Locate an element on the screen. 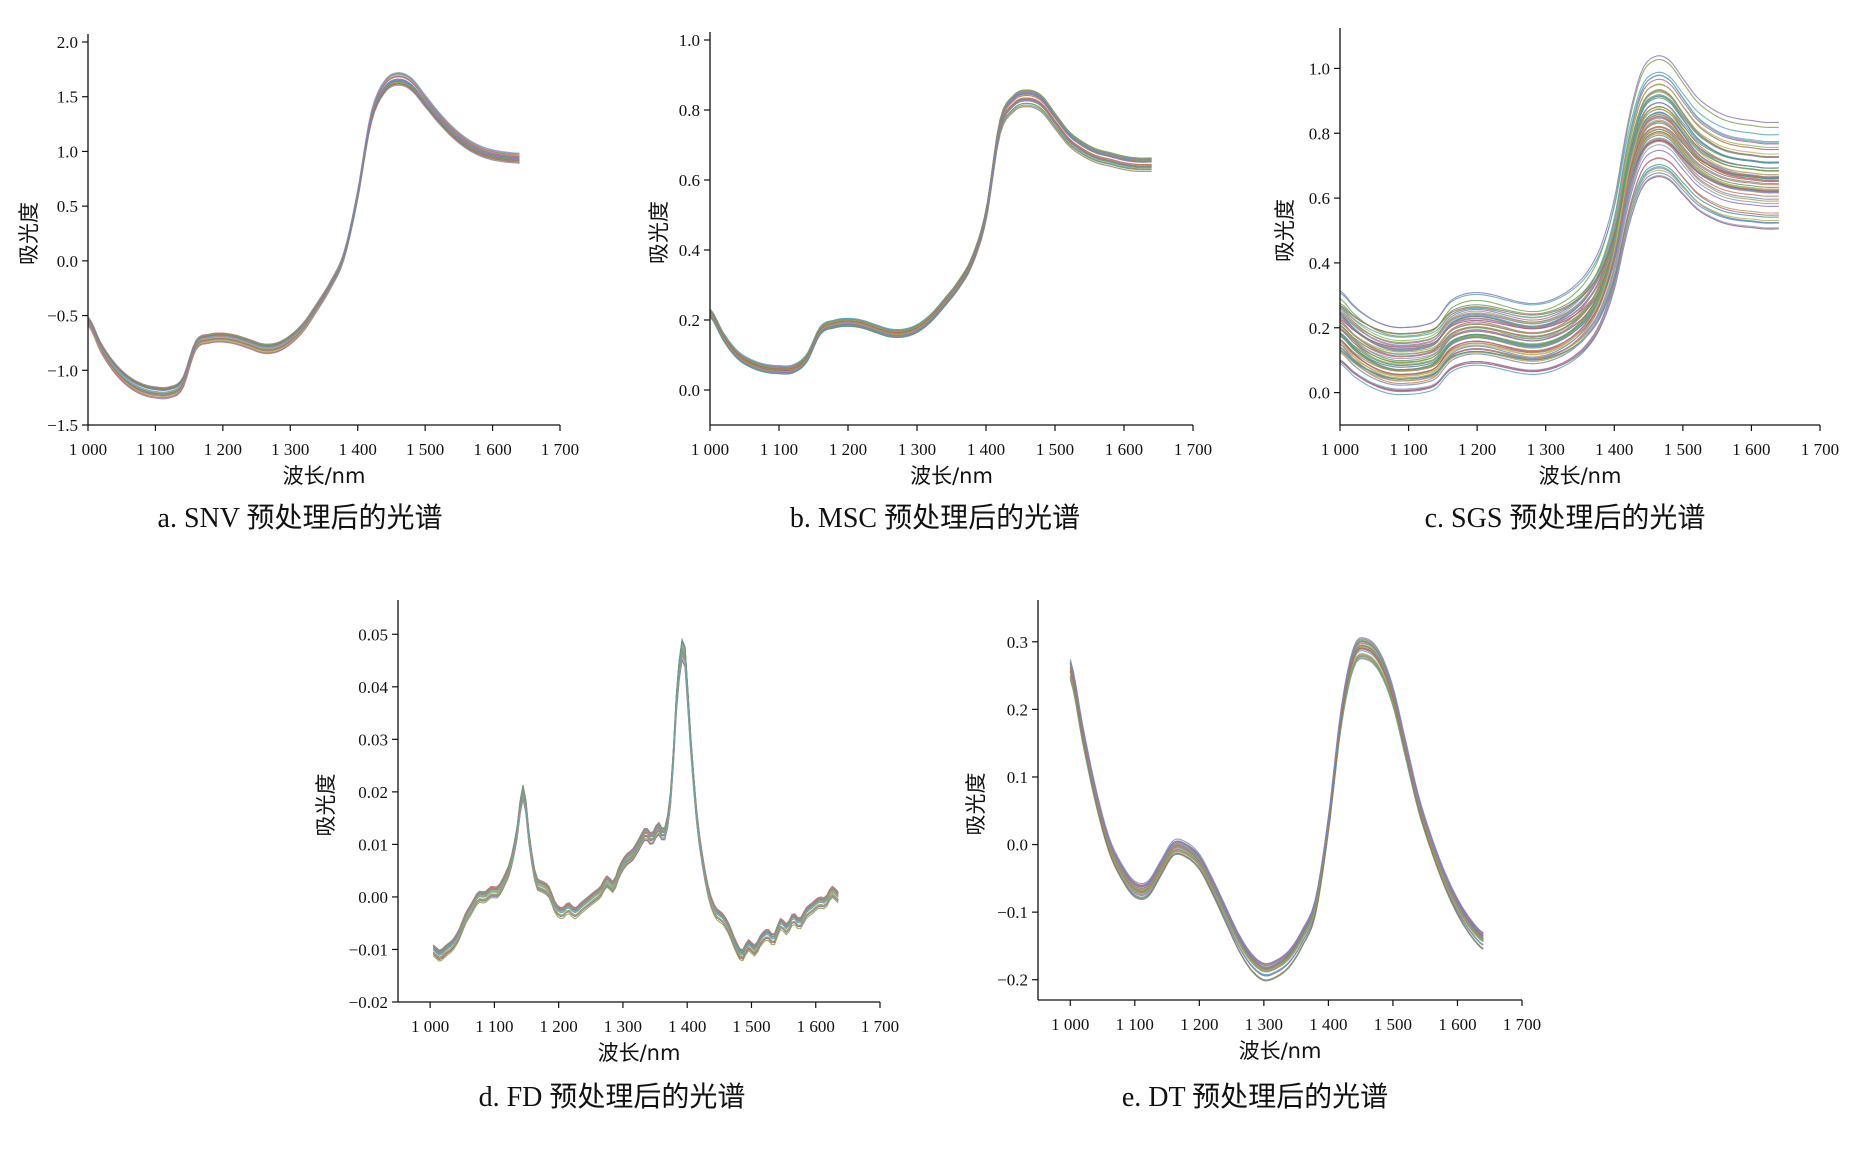  y-tick-label: 1.0 is located at coordinates (1319, 68).